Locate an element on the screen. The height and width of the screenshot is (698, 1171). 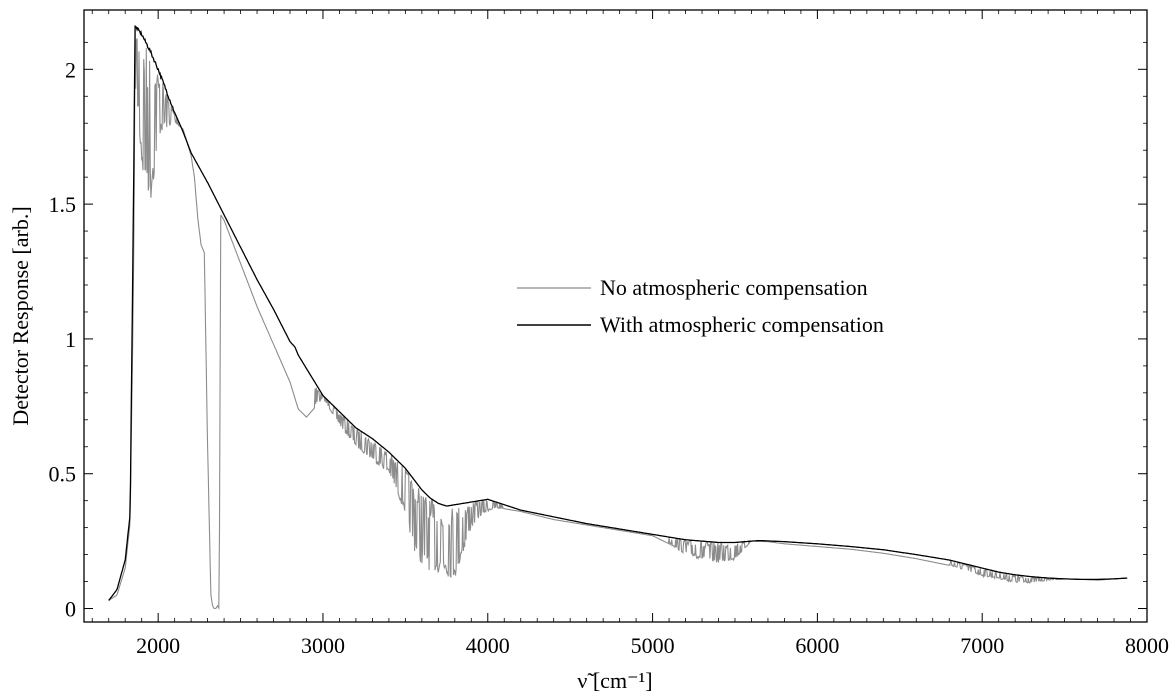
y-tick-label: 1 is located at coordinates (70, 339).